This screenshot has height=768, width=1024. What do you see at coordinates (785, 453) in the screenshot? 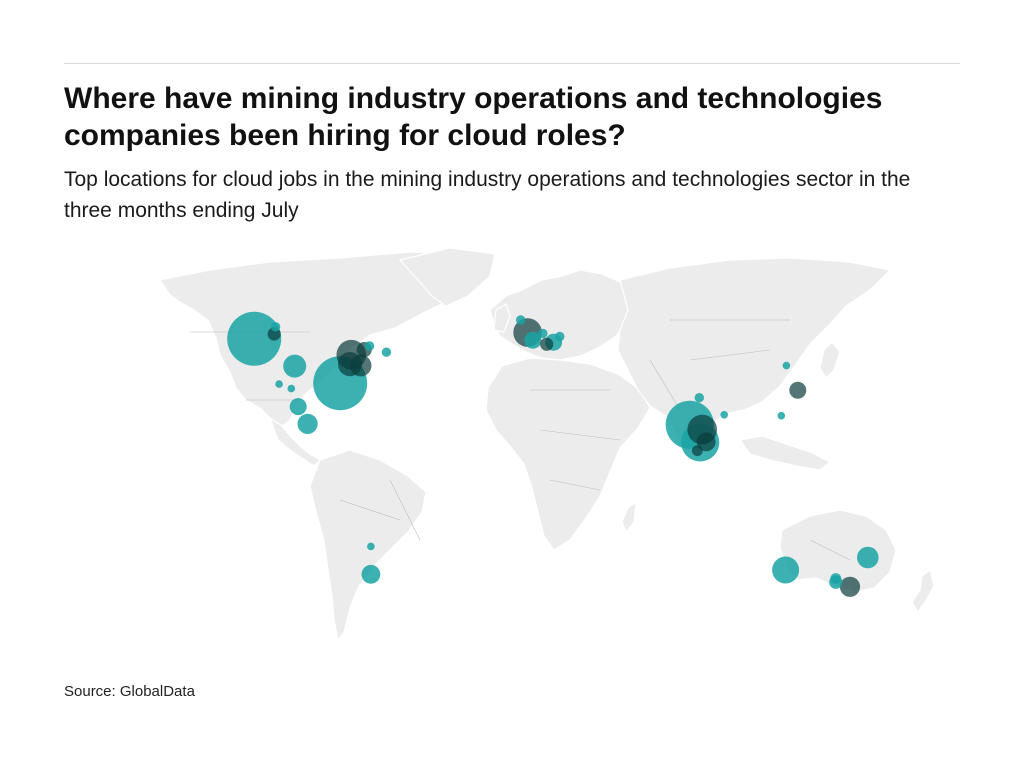
I see `land-se-asia` at bounding box center [785, 453].